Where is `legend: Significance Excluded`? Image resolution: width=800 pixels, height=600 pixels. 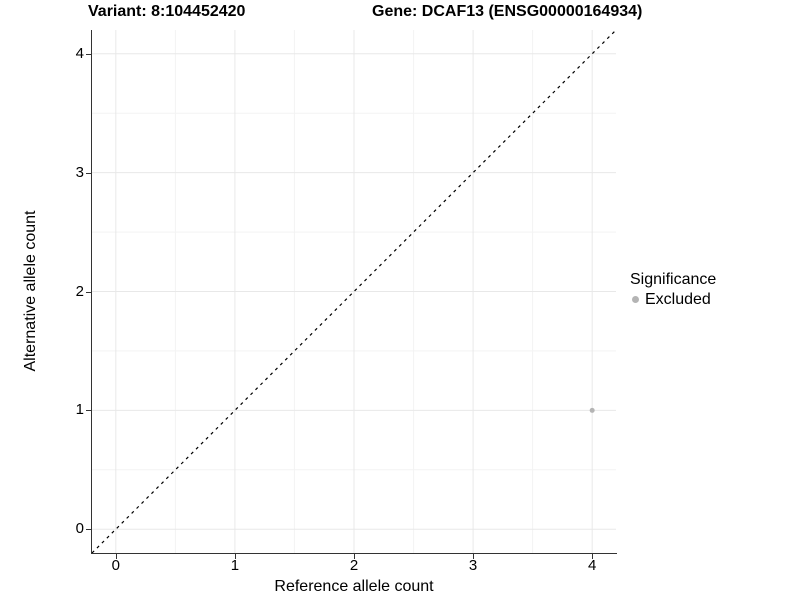
legend: Significance Excluded is located at coordinates (672, 289).